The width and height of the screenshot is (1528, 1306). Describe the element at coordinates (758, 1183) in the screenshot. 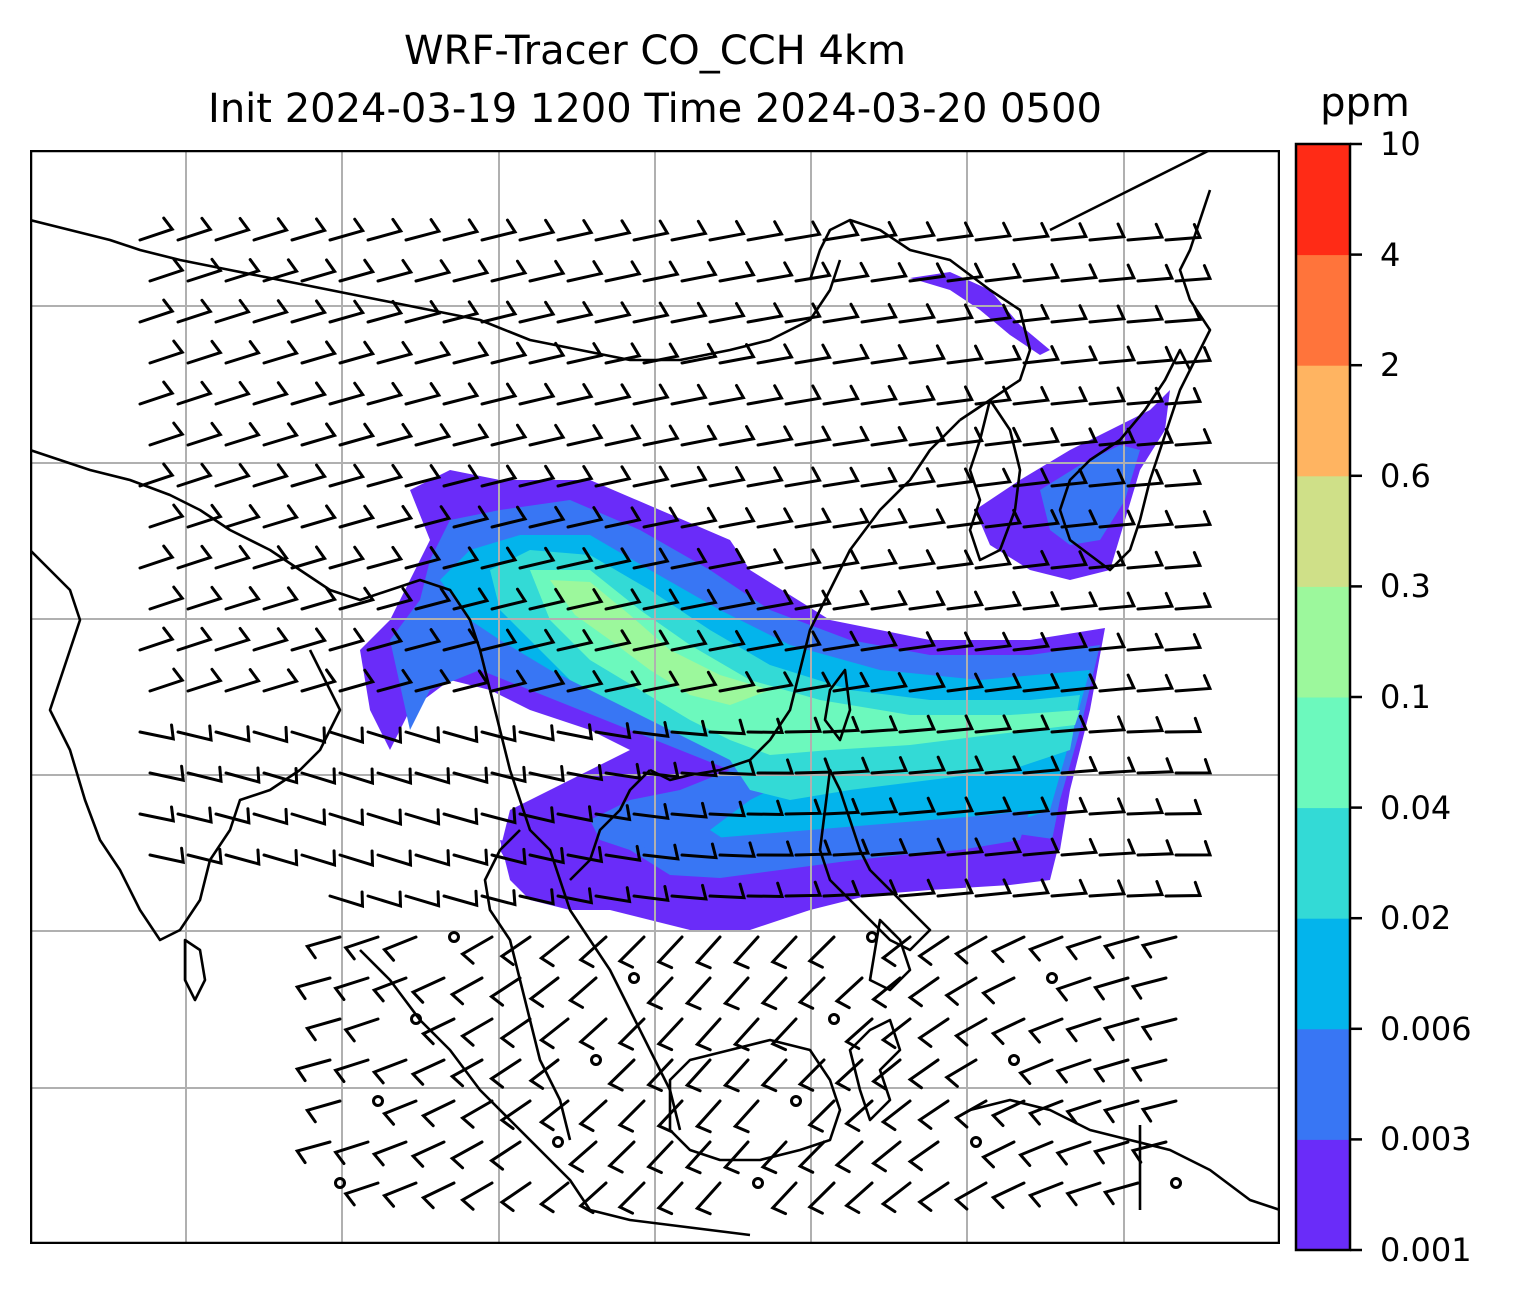

I see `calm-wind-marker` at that location.